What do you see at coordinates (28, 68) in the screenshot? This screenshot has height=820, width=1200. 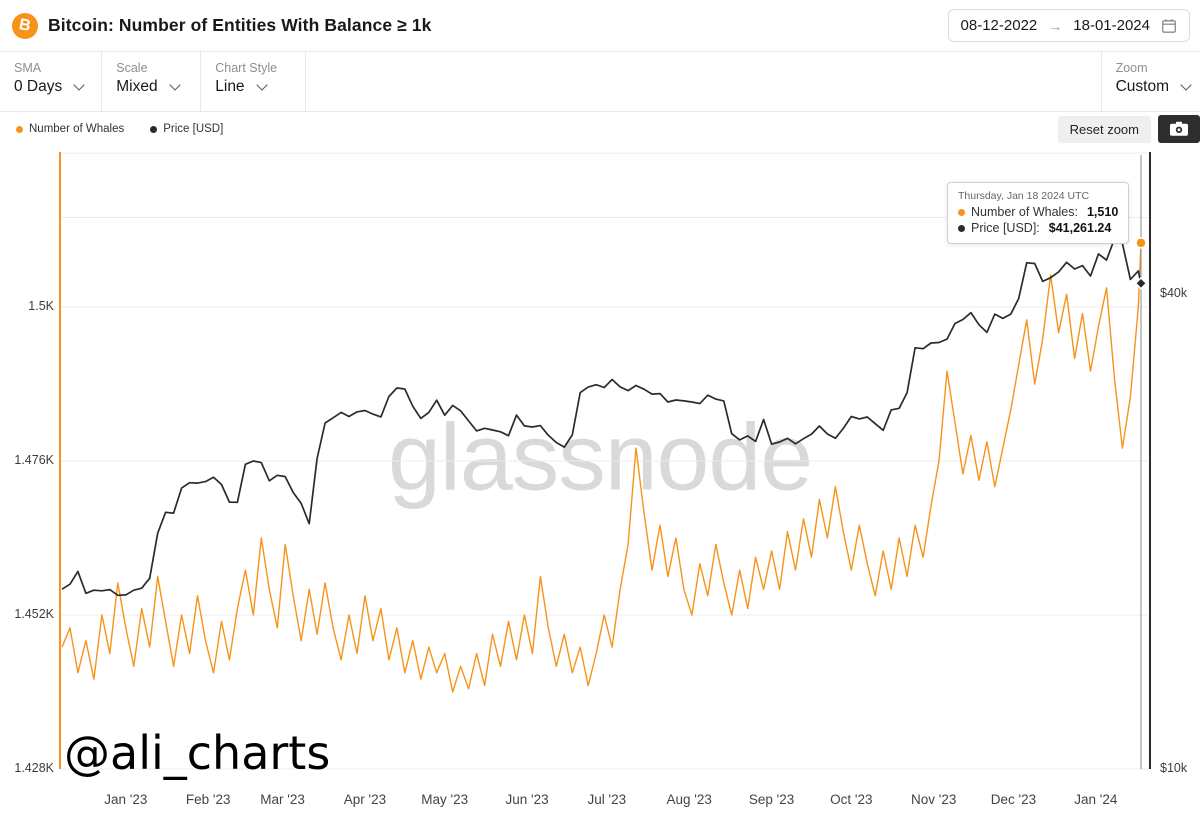 I see `sma-label: SMA` at bounding box center [28, 68].